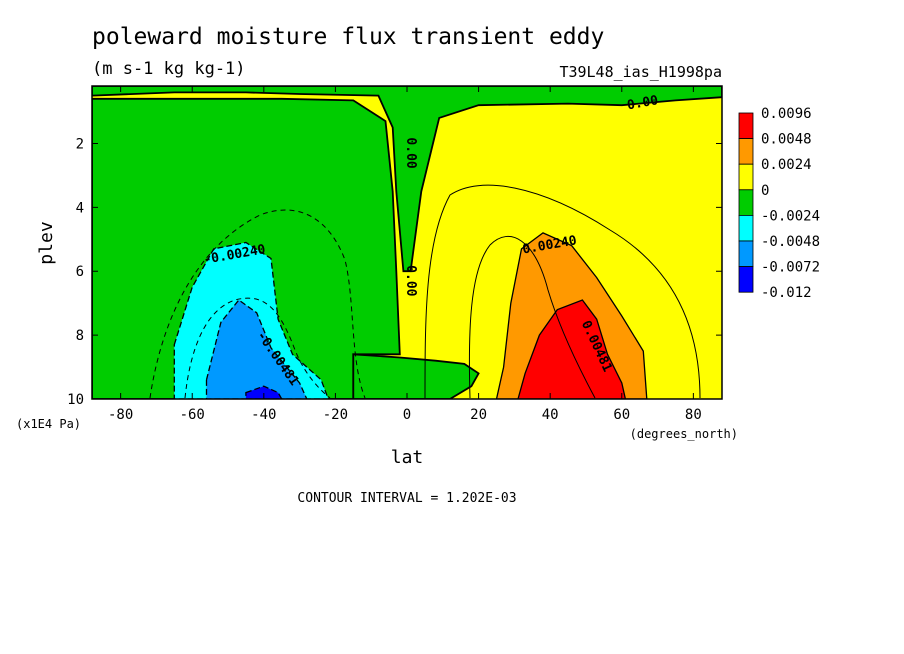 The width and height of the screenshot is (904, 654). I want to click on legend-level-label: 0, so click(765, 191).